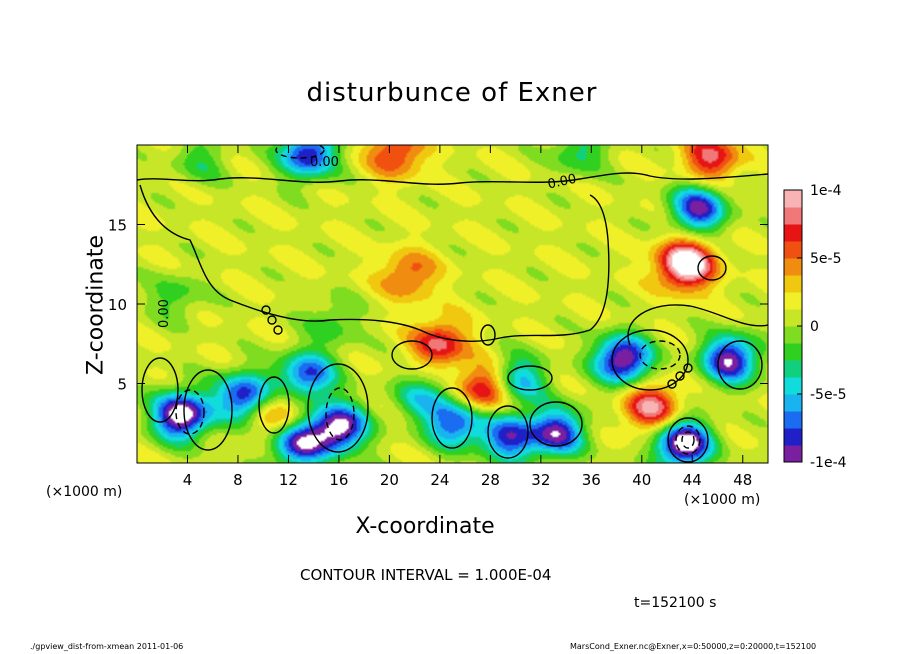 The width and height of the screenshot is (904, 654). Describe the element at coordinates (675, 603) in the screenshot. I see `time-label: t=152100 s` at that location.